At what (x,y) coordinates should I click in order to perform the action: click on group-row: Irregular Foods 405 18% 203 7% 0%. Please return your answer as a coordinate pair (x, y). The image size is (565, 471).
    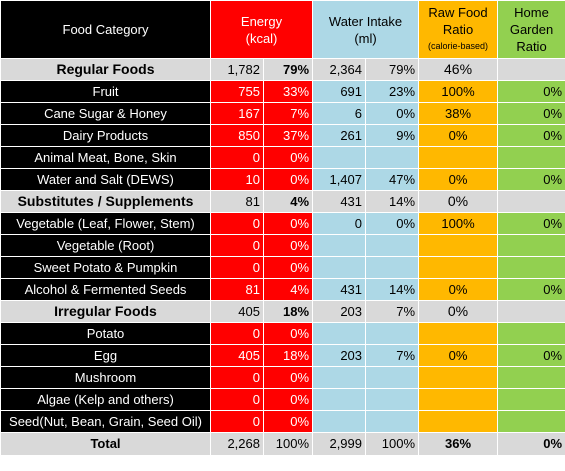
    Looking at the image, I should click on (283, 311).